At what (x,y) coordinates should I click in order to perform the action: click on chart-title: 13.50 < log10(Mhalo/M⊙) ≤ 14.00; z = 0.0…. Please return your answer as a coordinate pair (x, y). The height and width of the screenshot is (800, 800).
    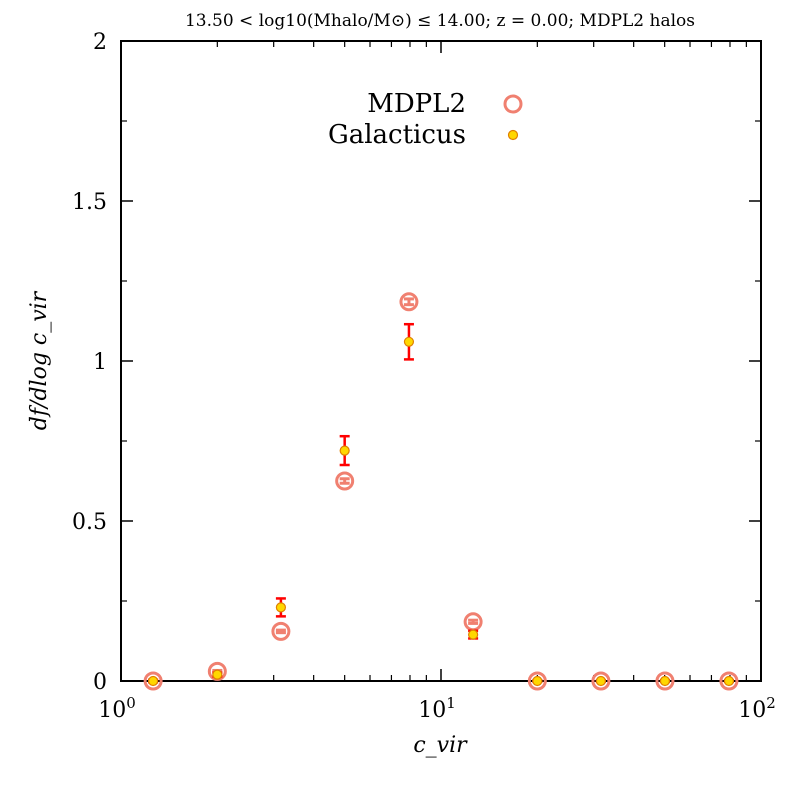
    Looking at the image, I should click on (440, 21).